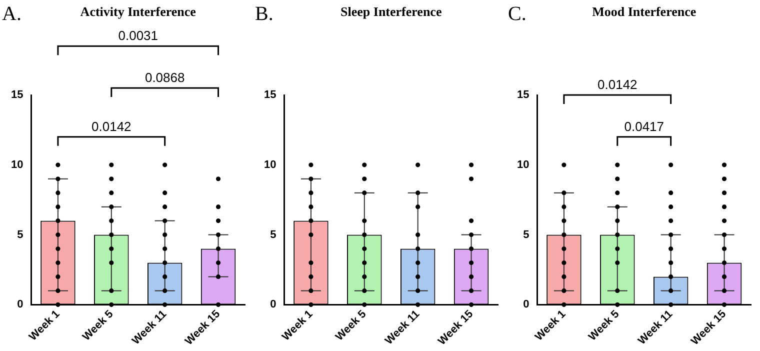 Image resolution: width=760 pixels, height=351 pixels. What do you see at coordinates (138, 11) in the screenshot?
I see `chart-title: Activity Interference` at bounding box center [138, 11].